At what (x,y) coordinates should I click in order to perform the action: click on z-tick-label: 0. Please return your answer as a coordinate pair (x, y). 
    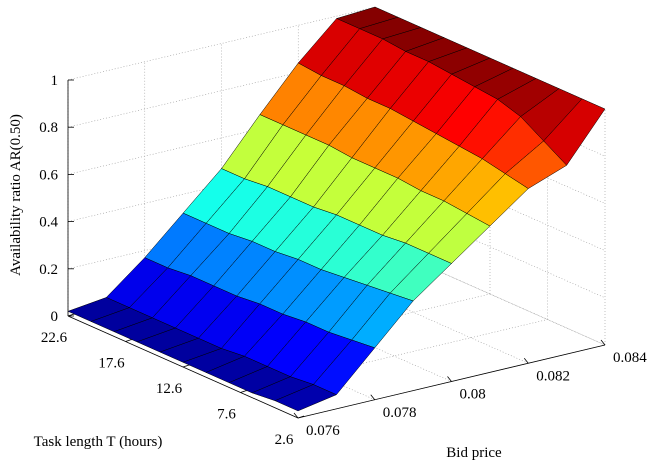
    Looking at the image, I should click on (55, 317).